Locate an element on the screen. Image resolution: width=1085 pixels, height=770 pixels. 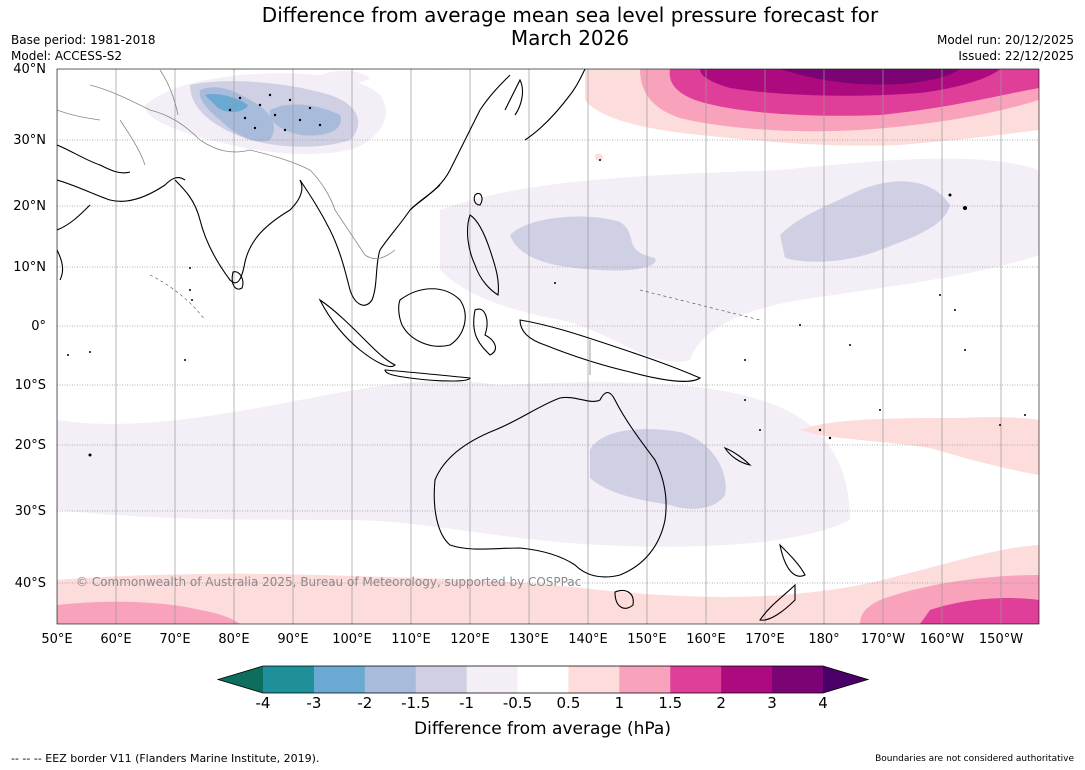
contour-neg-mid-australia is located at coordinates (658, 469).